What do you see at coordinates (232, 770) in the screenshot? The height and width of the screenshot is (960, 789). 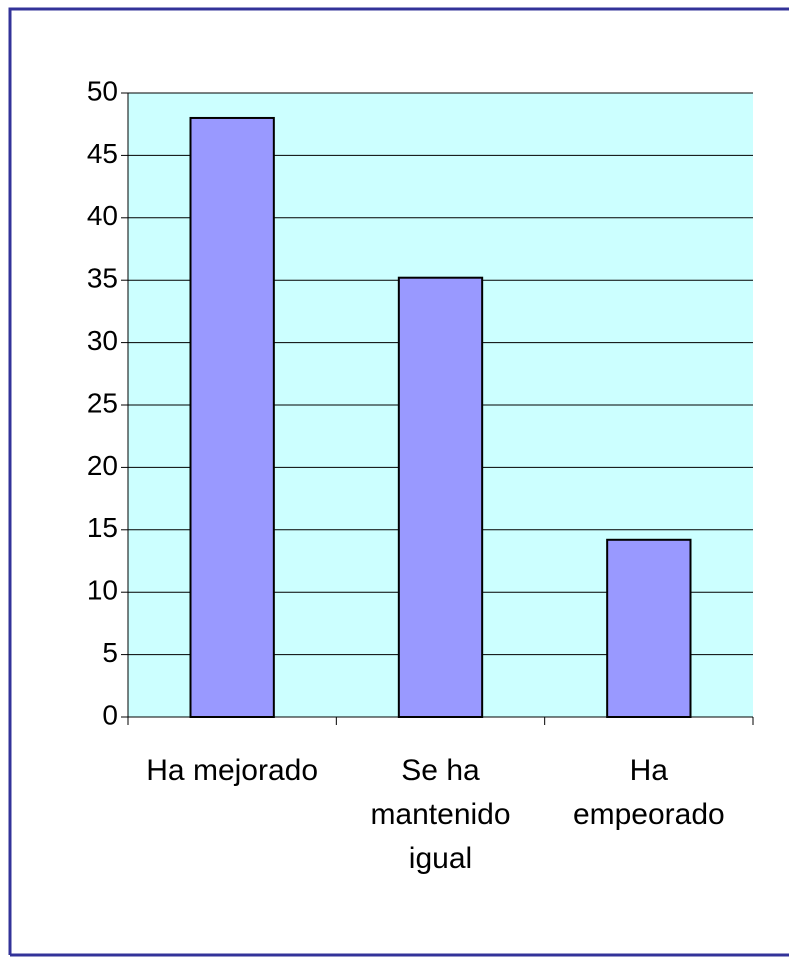 I see `x-tick-label: Ha mejorado` at bounding box center [232, 770].